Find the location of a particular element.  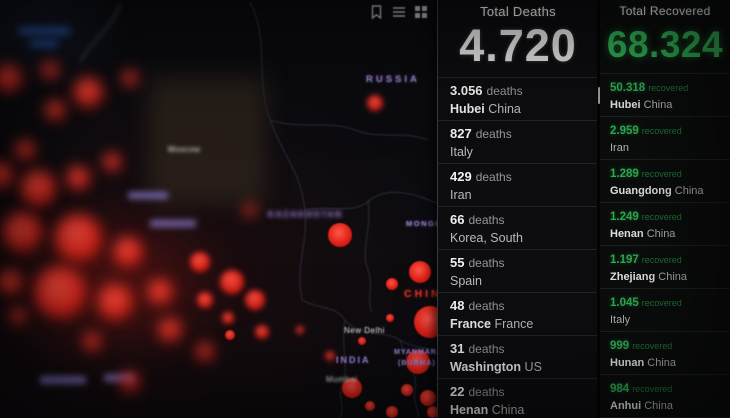

total-deaths-value: 4.720 is located at coordinates (518, 45).